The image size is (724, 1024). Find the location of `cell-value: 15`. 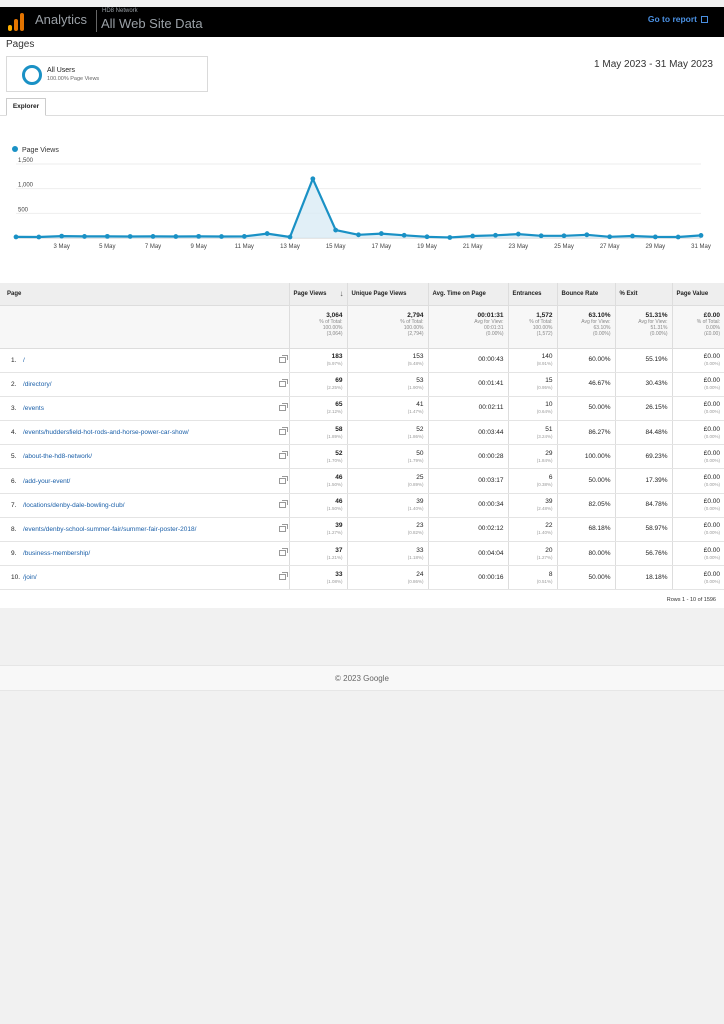

cell-value: 15 is located at coordinates (549, 381).